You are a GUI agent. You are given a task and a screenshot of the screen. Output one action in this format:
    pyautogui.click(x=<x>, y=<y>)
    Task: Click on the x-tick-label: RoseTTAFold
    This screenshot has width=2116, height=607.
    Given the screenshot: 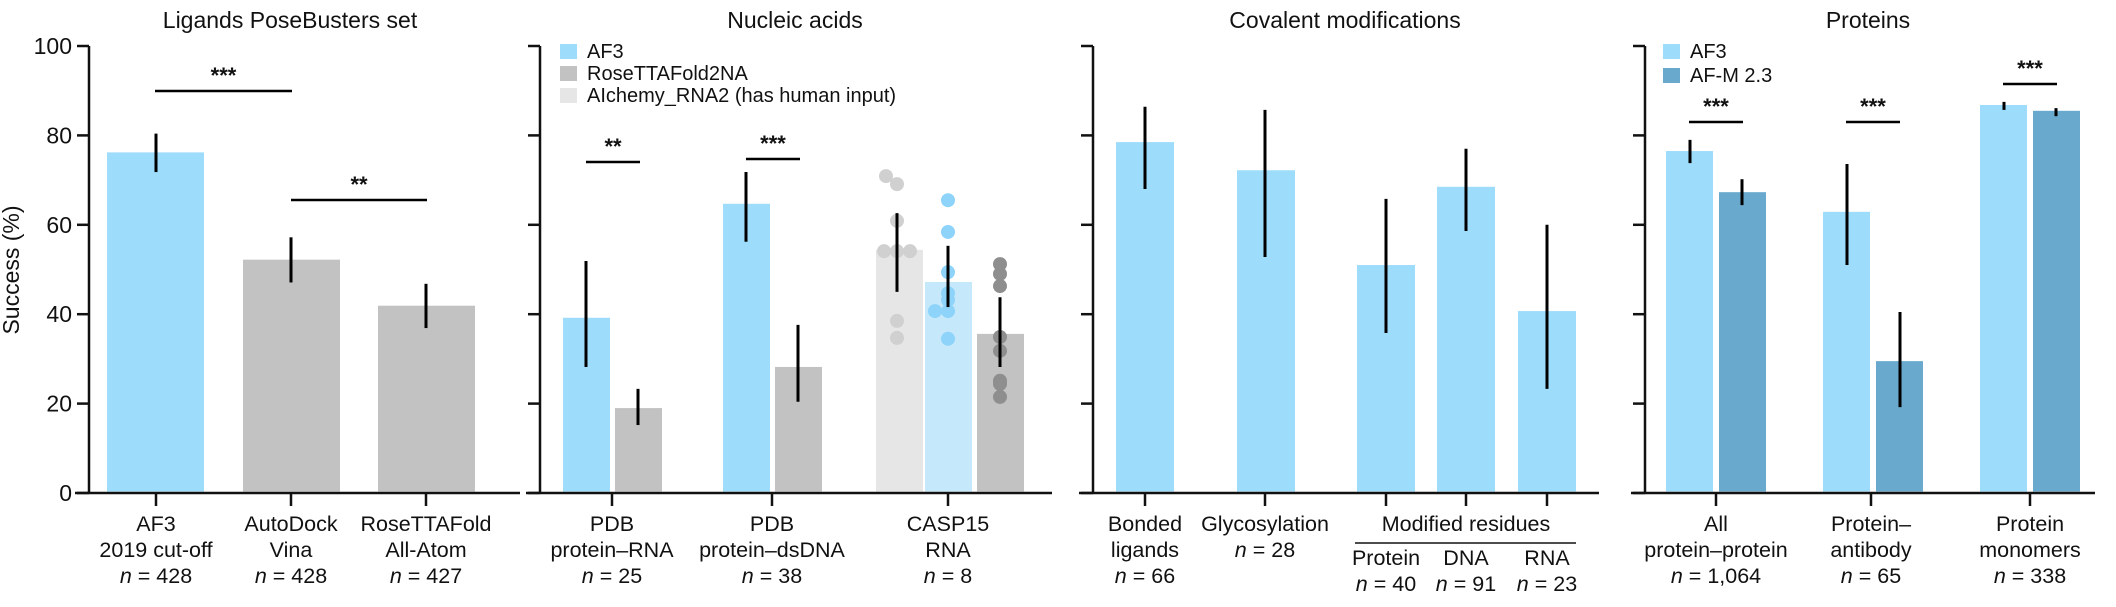 What is the action you would take?
    pyautogui.click(x=425, y=524)
    